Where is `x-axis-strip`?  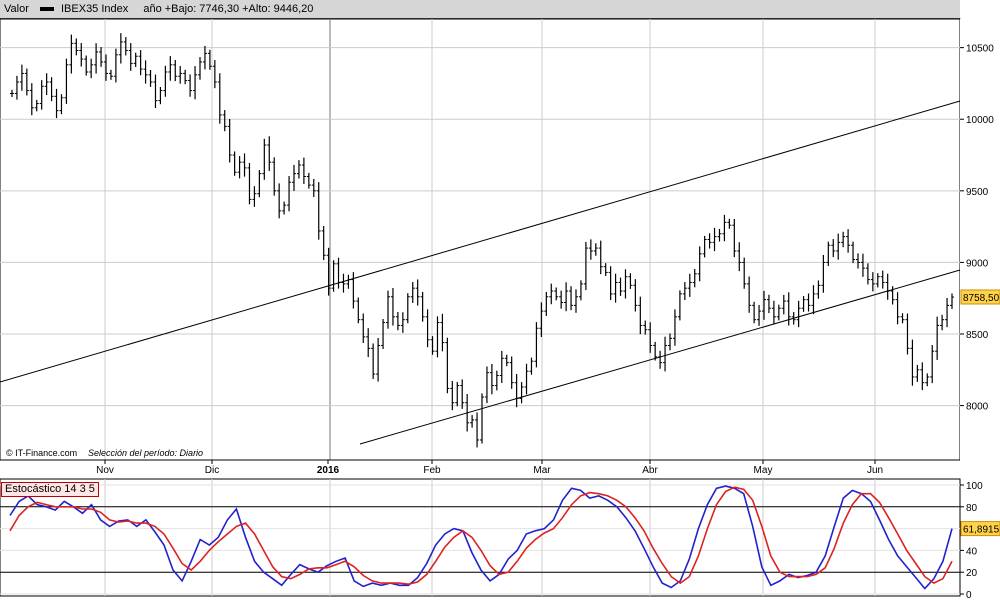
x-axis-strip is located at coordinates (500, 468).